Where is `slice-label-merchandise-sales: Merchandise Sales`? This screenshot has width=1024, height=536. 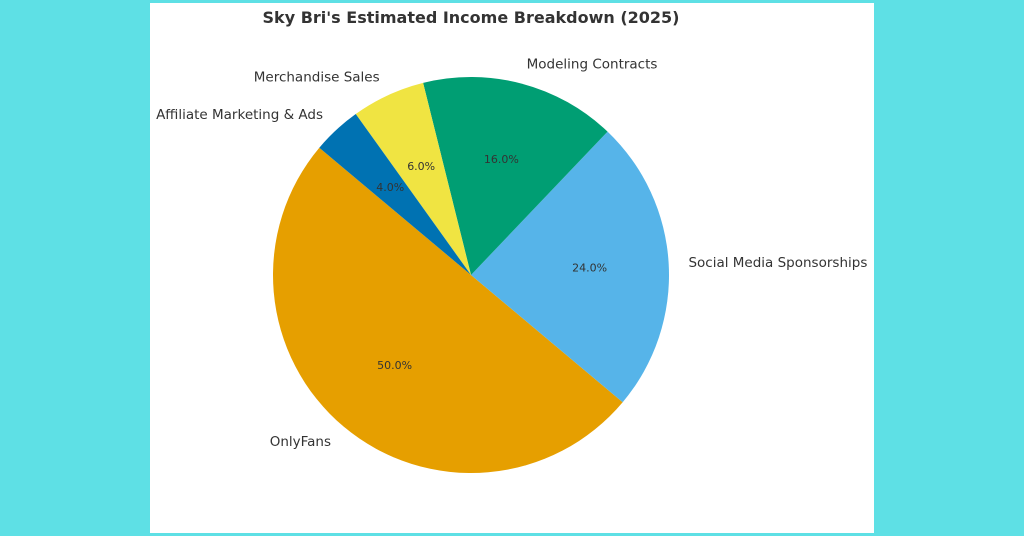 slice-label-merchandise-sales: Merchandise Sales is located at coordinates (317, 77).